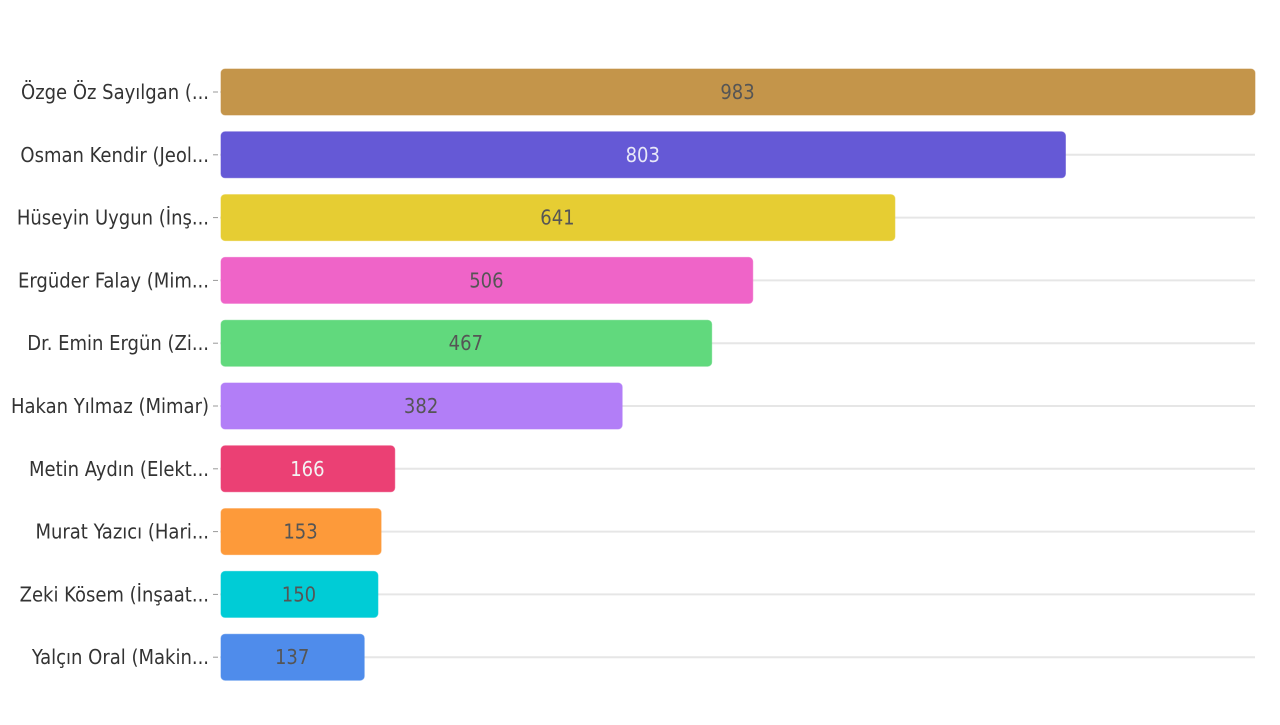 This screenshot has width=1280, height=725. I want to click on bar-huseyin-uygun-ins, so click(558, 218).